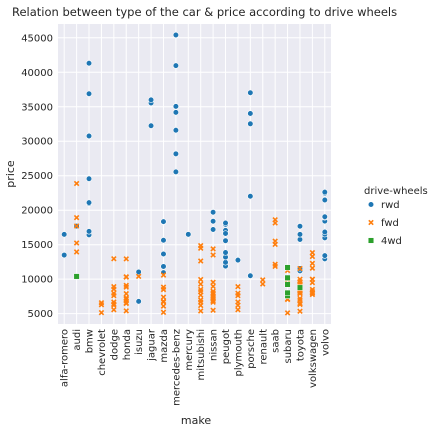 The width and height of the screenshot is (438, 428). What do you see at coordinates (37, 211) in the screenshot?
I see `y-tick-label: 20000` at bounding box center [37, 211].